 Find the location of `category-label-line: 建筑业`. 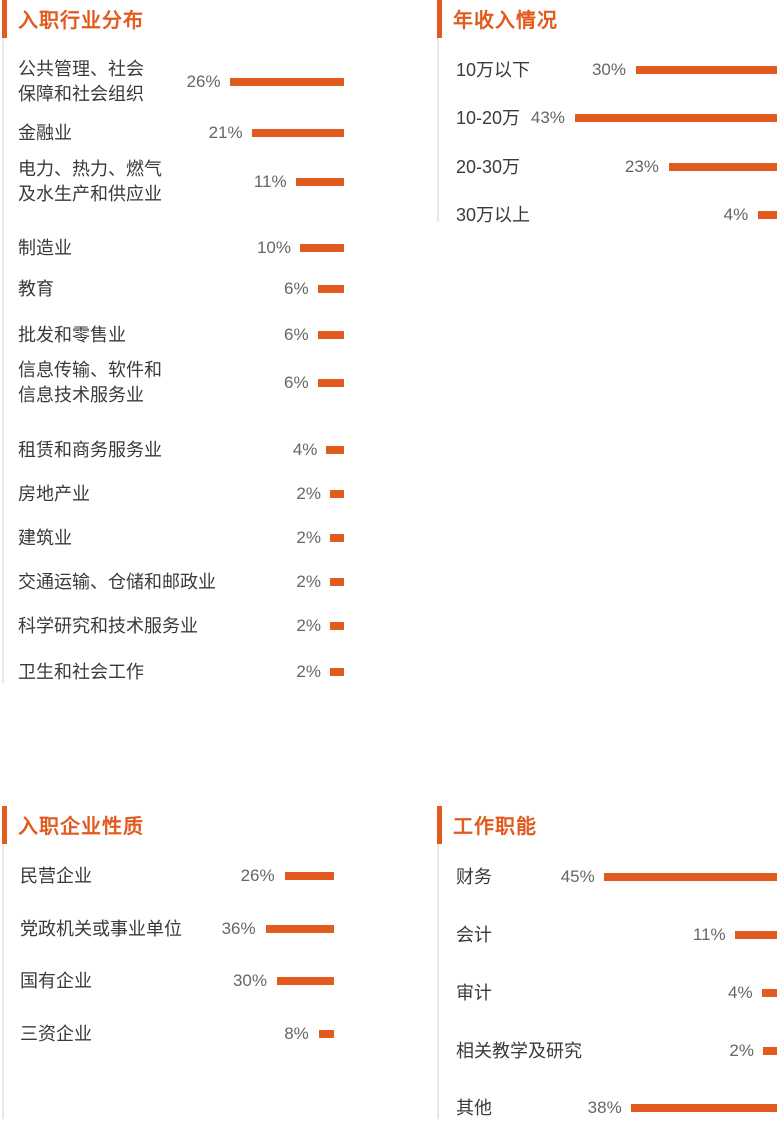

category-label-line: 建筑业 is located at coordinates (45, 537).